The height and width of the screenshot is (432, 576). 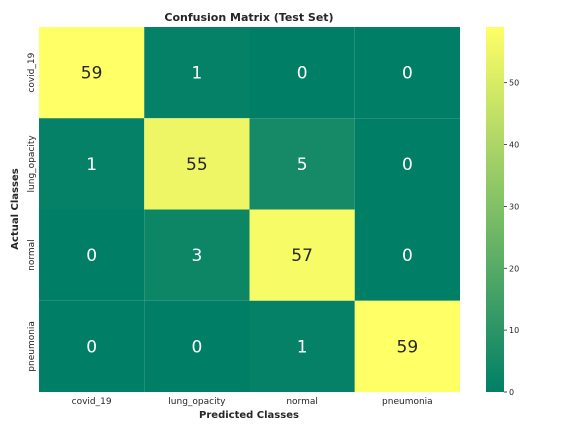 What do you see at coordinates (514, 145) in the screenshot?
I see `colorbar-tick-label: 40` at bounding box center [514, 145].